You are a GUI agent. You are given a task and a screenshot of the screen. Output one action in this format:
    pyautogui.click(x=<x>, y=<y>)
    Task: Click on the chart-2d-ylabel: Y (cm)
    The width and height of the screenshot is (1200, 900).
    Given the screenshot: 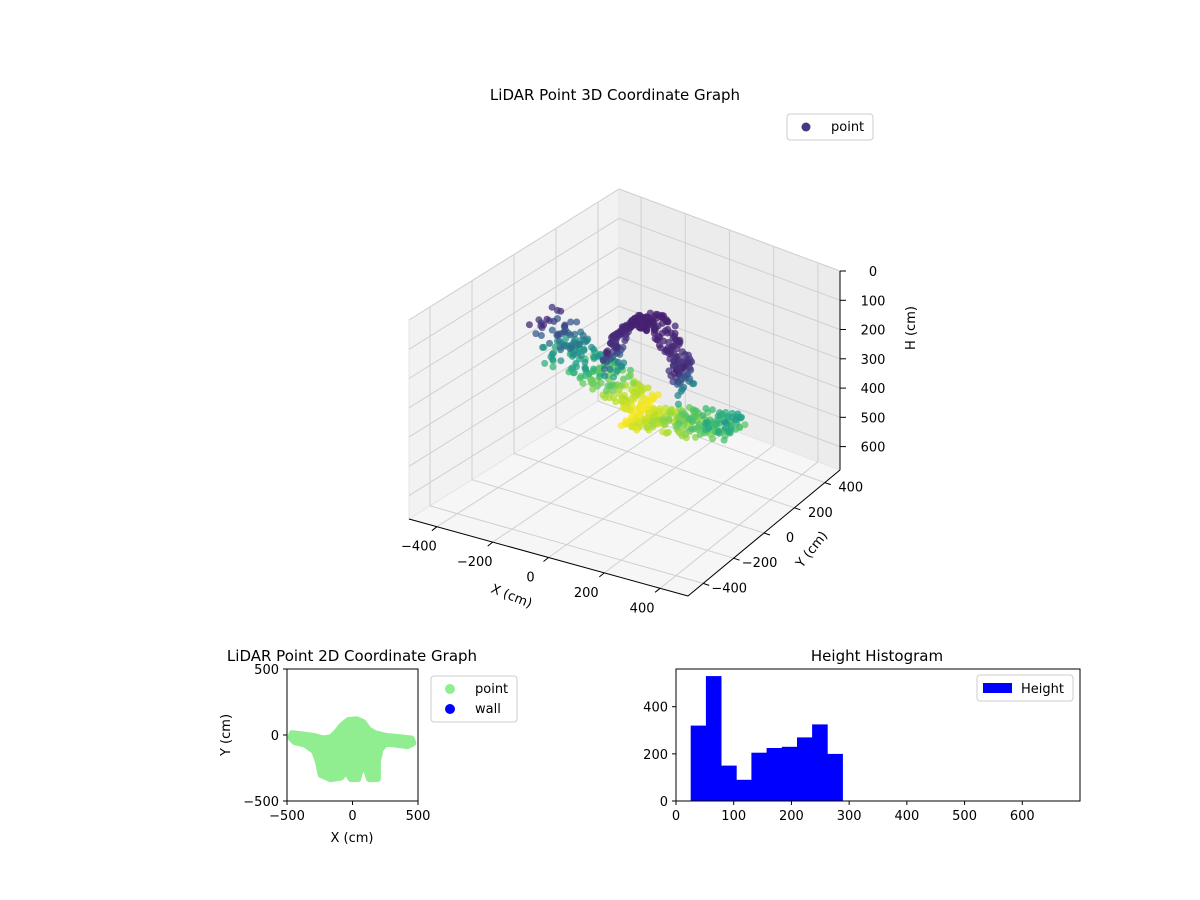 What is the action you would take?
    pyautogui.click(x=226, y=735)
    